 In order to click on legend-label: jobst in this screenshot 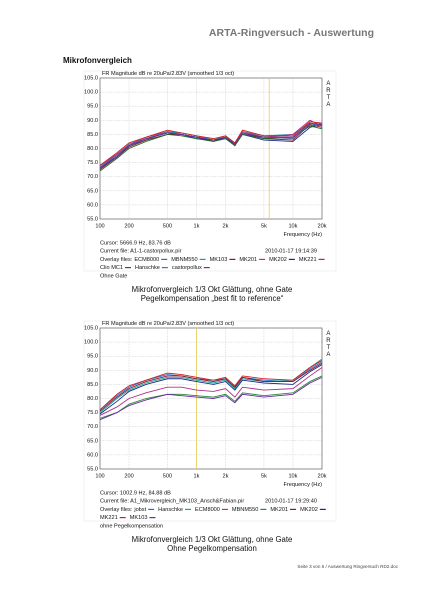, I will do `click(139, 510)`.